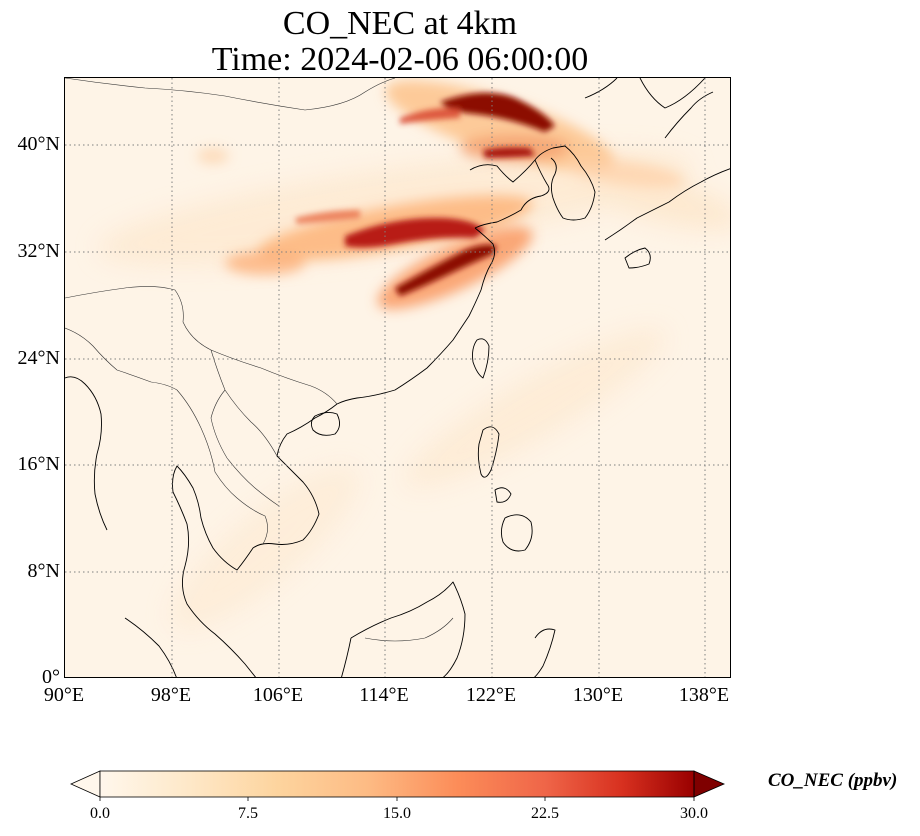 The height and width of the screenshot is (836, 920). I want to click on colorbar, so click(398, 785).